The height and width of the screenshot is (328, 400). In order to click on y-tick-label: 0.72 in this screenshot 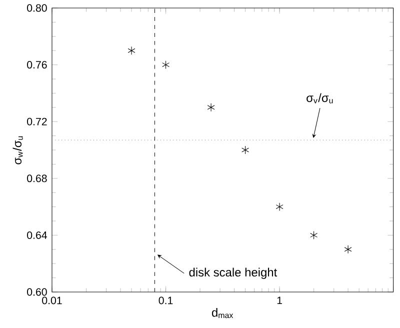, I will do `click(37, 122)`.